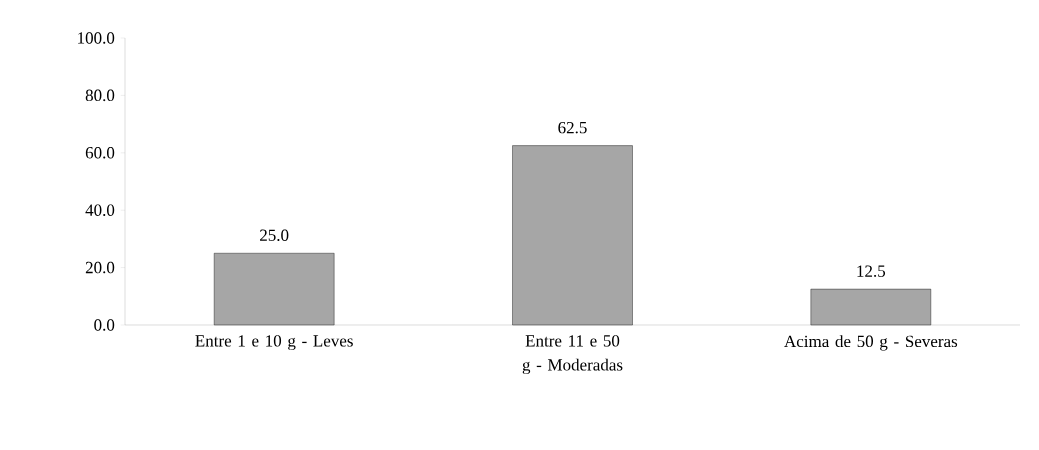 Image resolution: width=1039 pixels, height=450 pixels. I want to click on y-tick-label: 80.0, so click(100, 95).